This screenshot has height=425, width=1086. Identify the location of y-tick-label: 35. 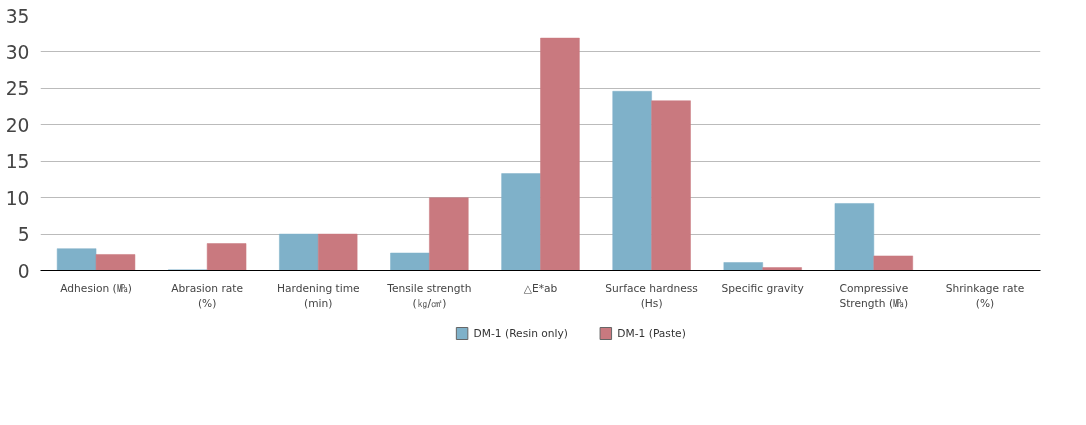
(17, 16).